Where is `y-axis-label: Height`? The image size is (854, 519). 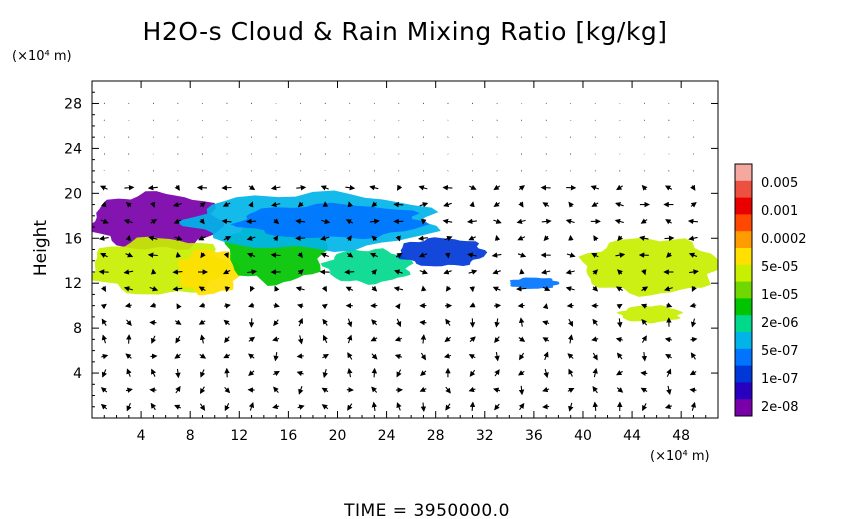
y-axis-label: Height is located at coordinates (41, 248).